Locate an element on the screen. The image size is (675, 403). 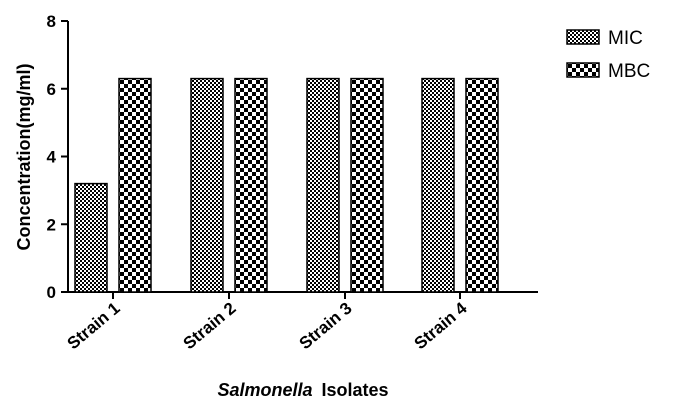
x-axis-title: Salmonella Isolates is located at coordinates (302, 390).